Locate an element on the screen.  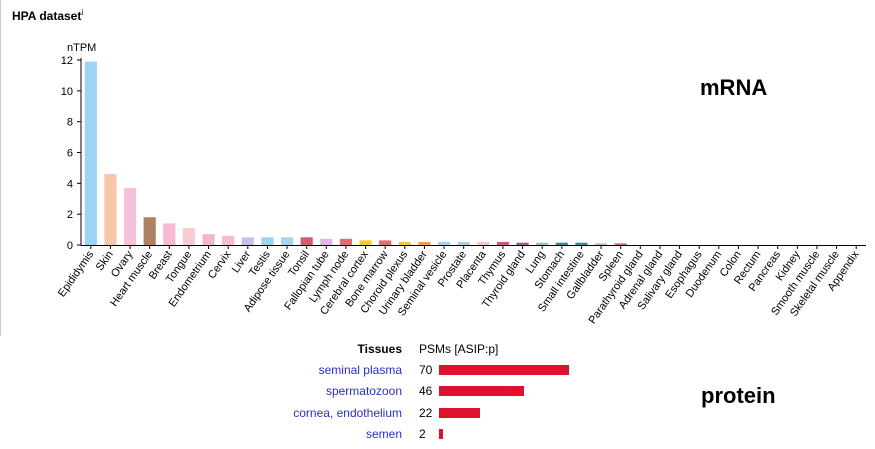
bar-seminal-vesicle is located at coordinates (444, 243).